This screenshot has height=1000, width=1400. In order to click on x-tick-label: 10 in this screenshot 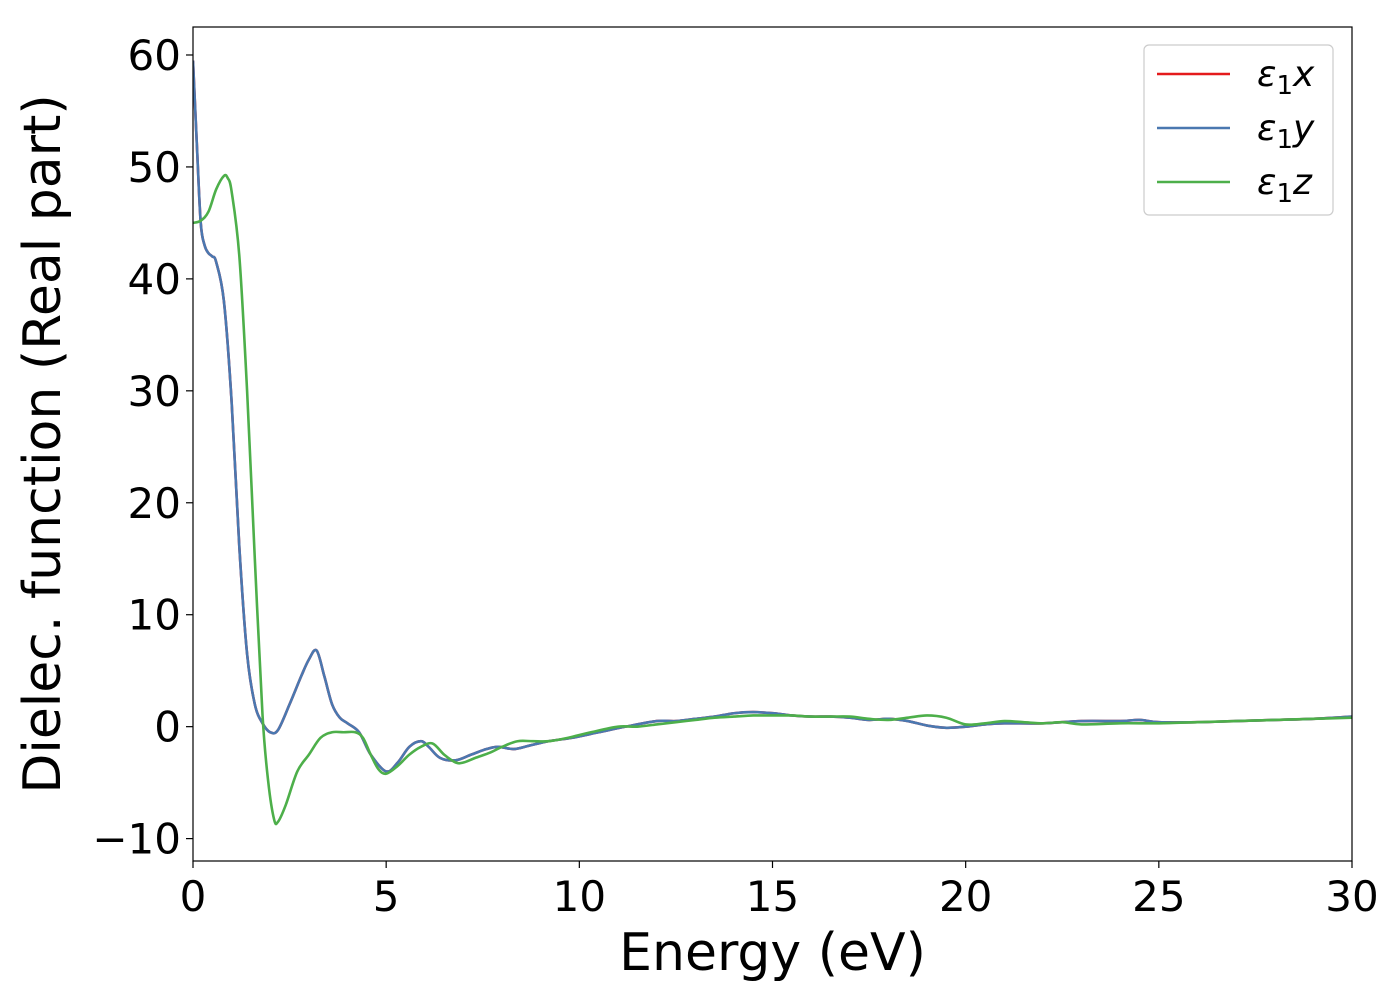, I will do `click(579, 896)`.